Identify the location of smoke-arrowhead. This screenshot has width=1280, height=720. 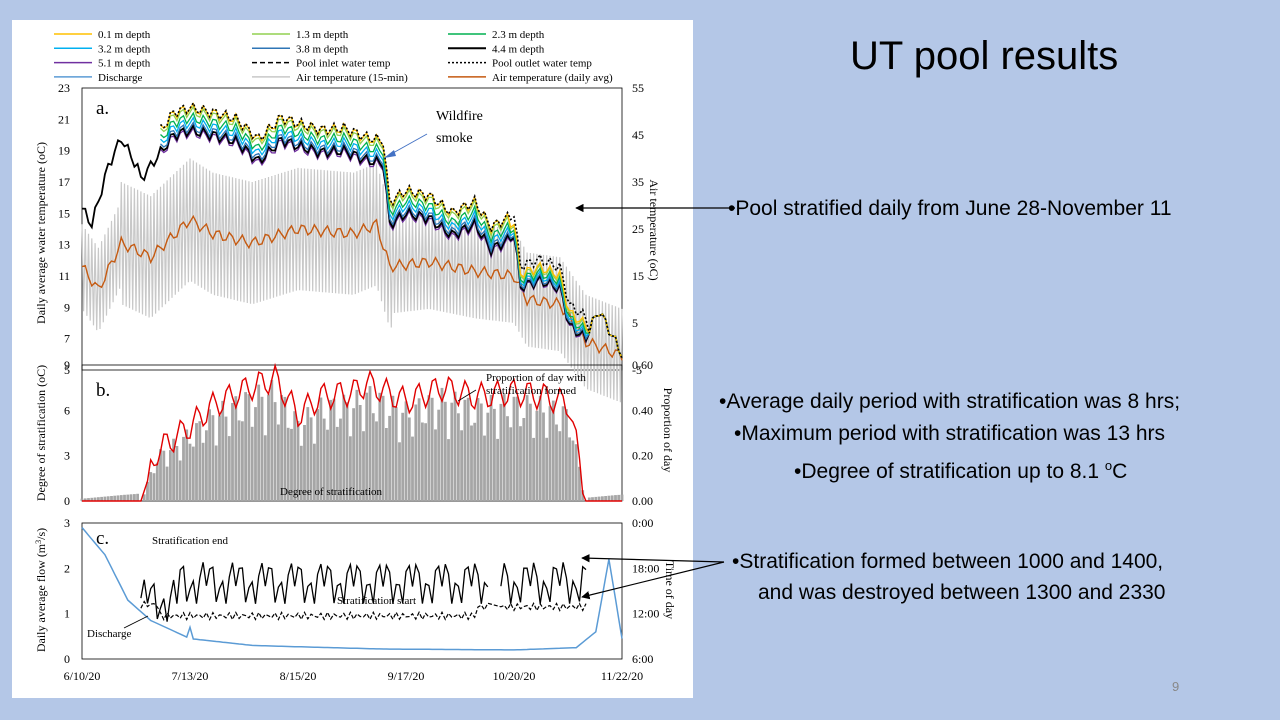
(390, 154).